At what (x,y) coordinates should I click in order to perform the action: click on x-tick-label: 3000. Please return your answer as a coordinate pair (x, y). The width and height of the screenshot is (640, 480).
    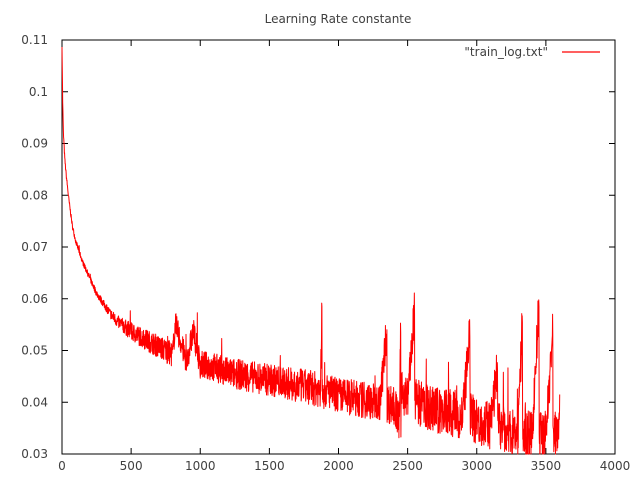
    Looking at the image, I should click on (476, 466).